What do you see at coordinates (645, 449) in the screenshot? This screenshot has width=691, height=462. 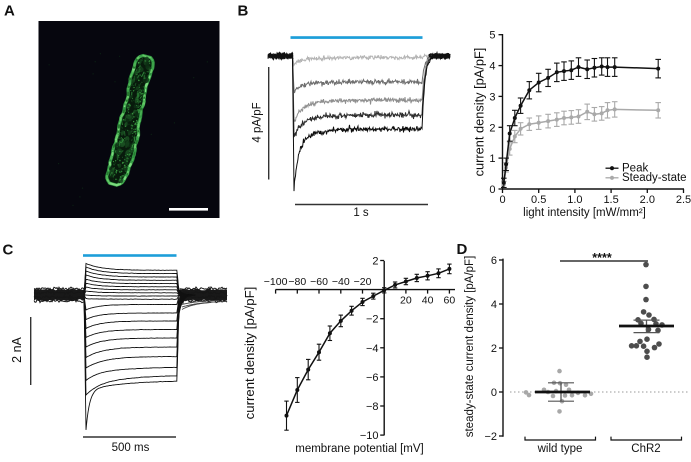 I see `svg-text: ChR2` at bounding box center [645, 449].